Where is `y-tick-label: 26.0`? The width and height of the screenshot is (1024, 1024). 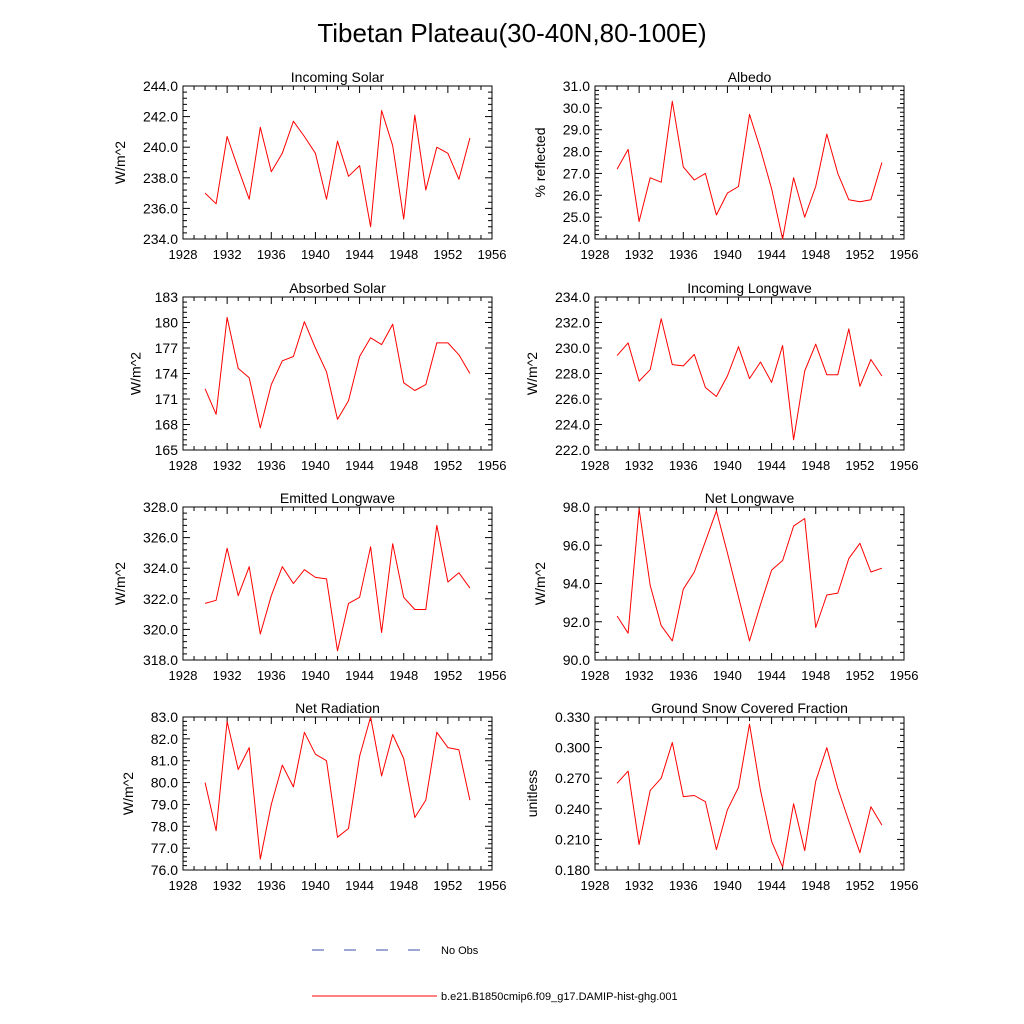
y-tick-label: 26.0 is located at coordinates (576, 195).